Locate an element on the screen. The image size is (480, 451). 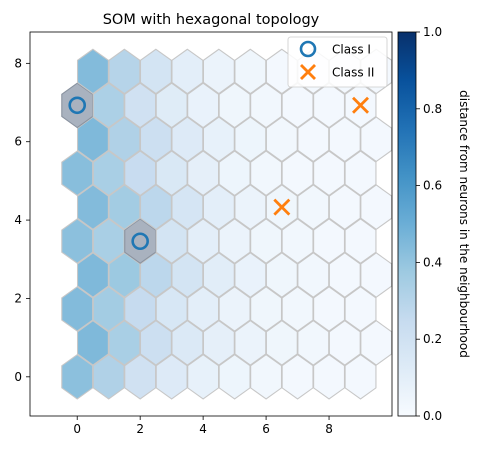
x-tick-label: 2 is located at coordinates (140, 429).